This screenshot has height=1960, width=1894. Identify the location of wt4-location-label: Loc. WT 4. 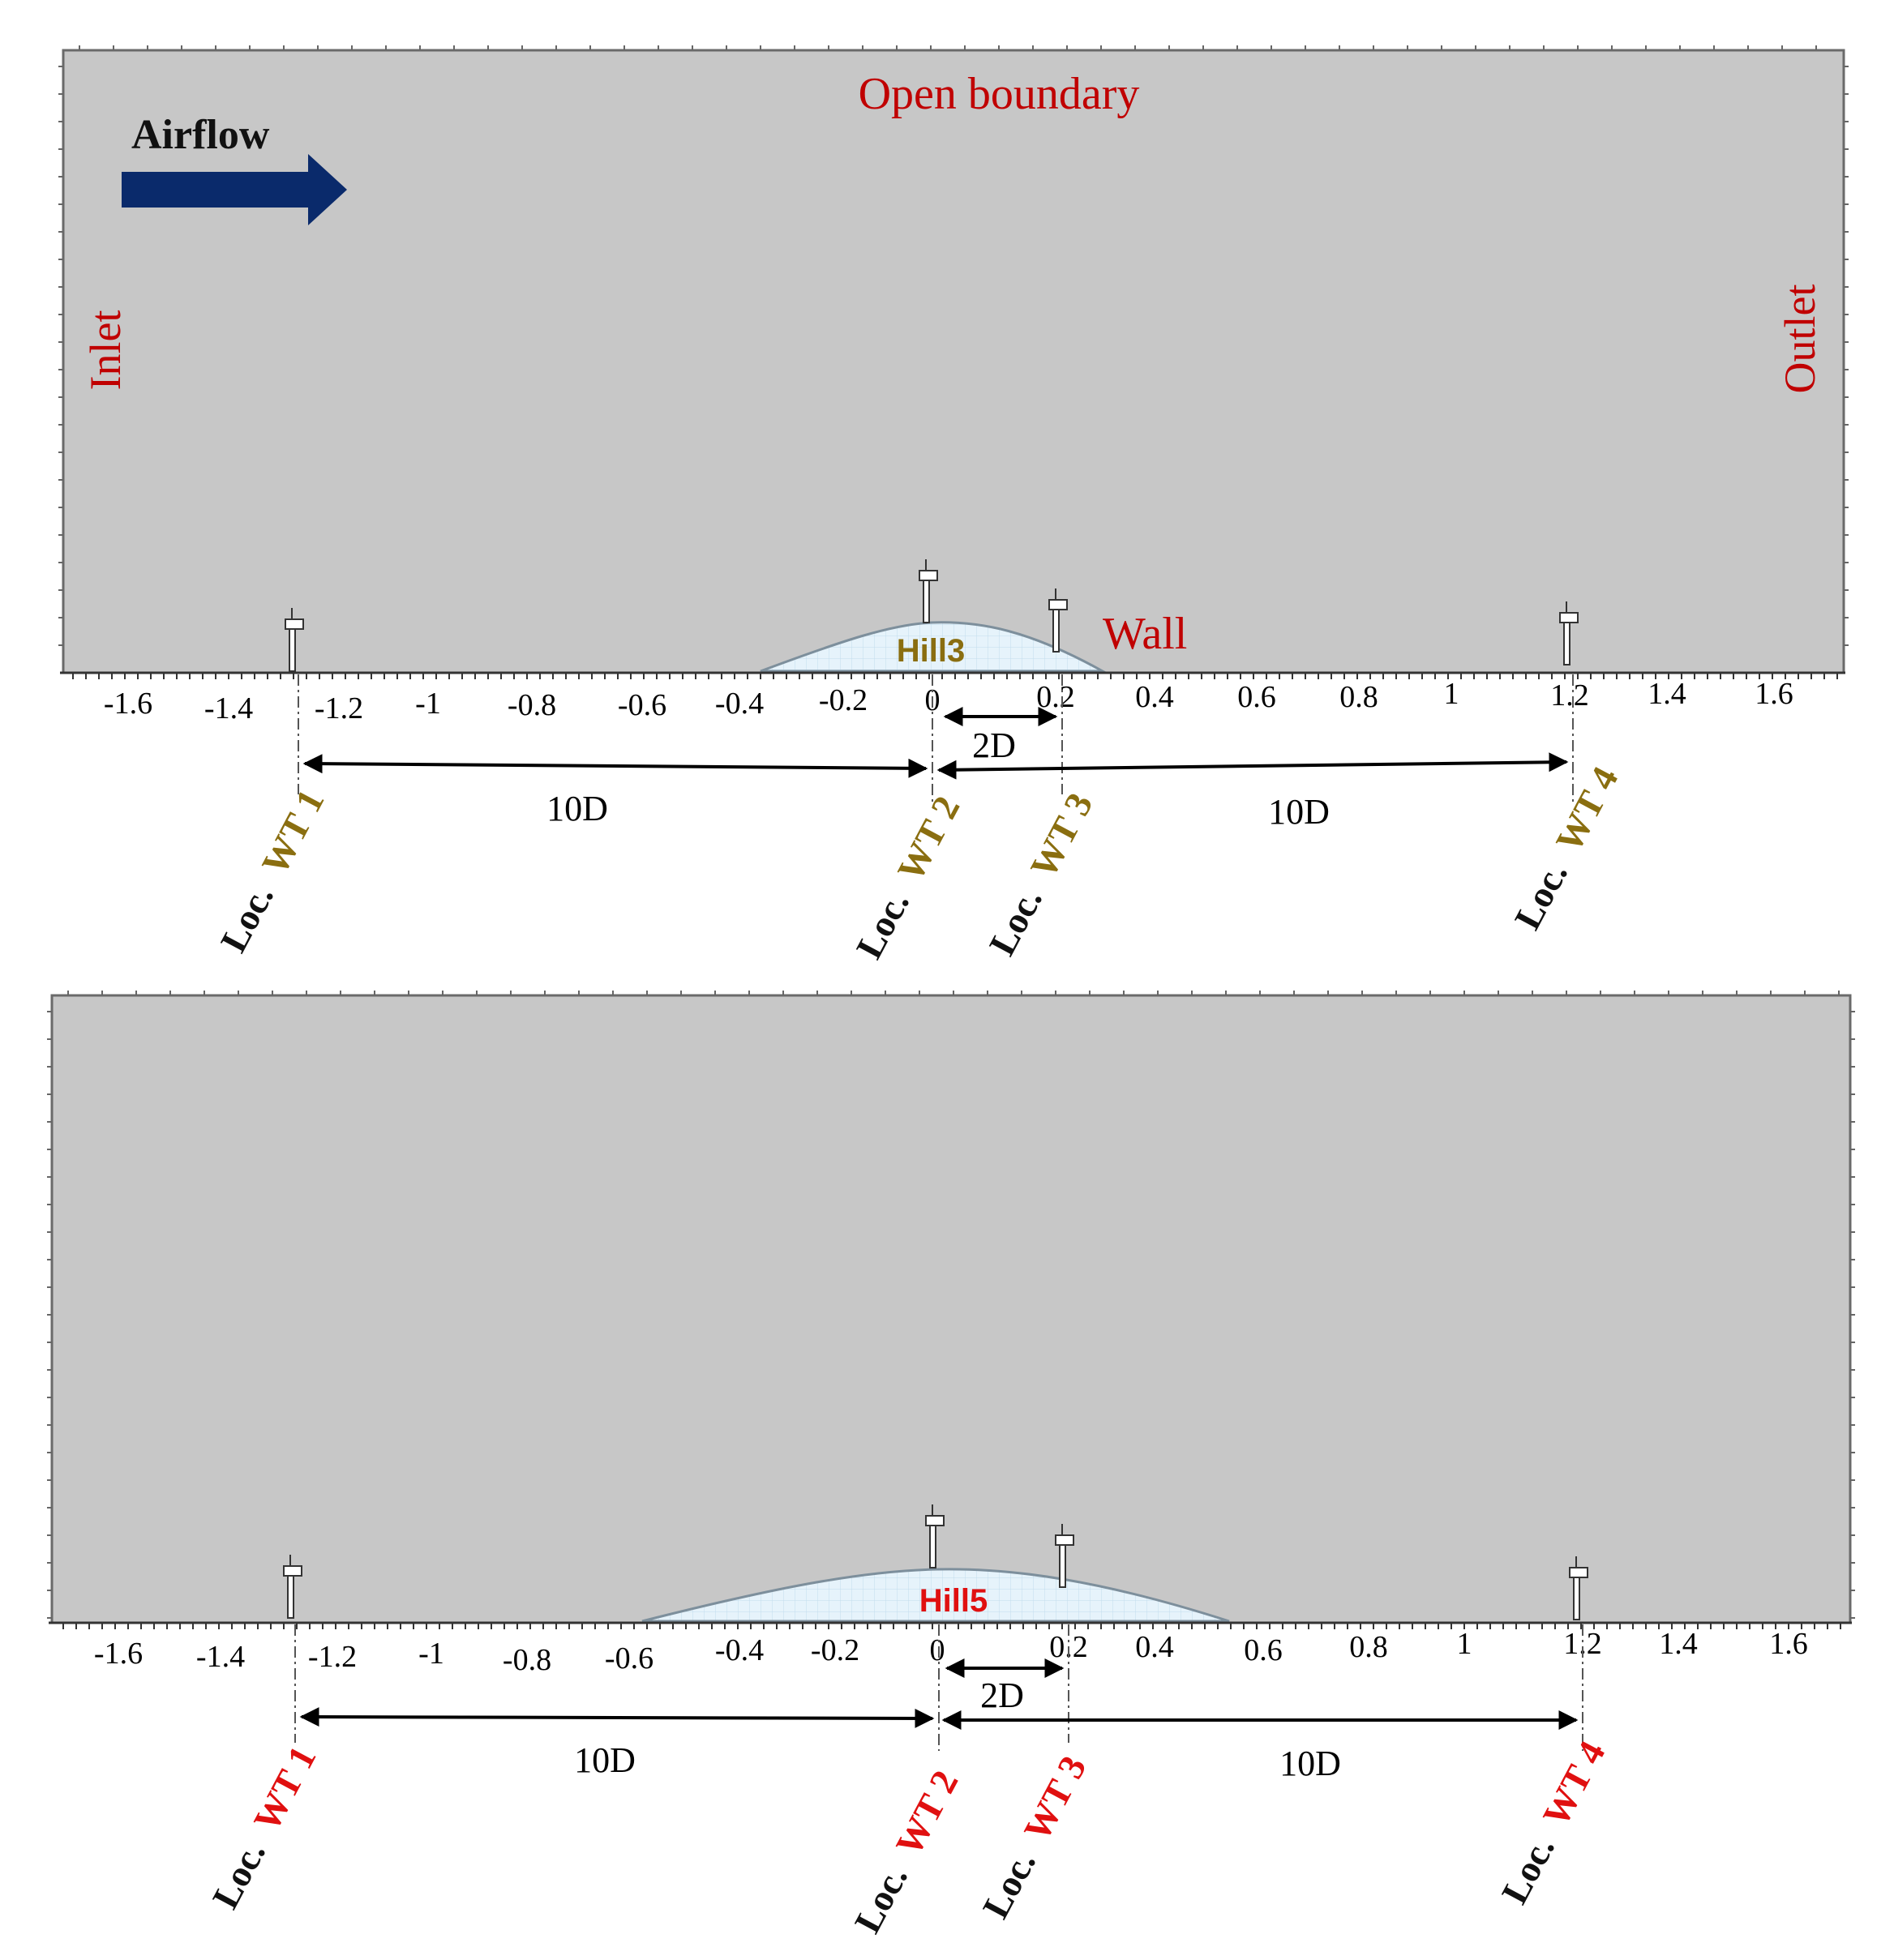
(1566, 848).